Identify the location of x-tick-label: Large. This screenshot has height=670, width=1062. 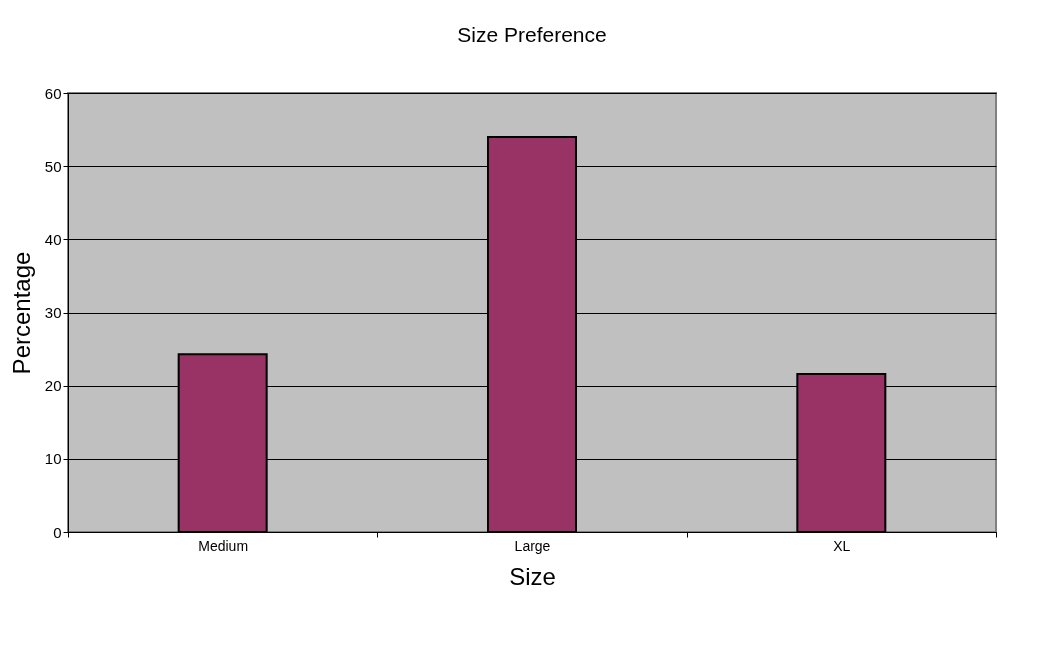
(532, 545).